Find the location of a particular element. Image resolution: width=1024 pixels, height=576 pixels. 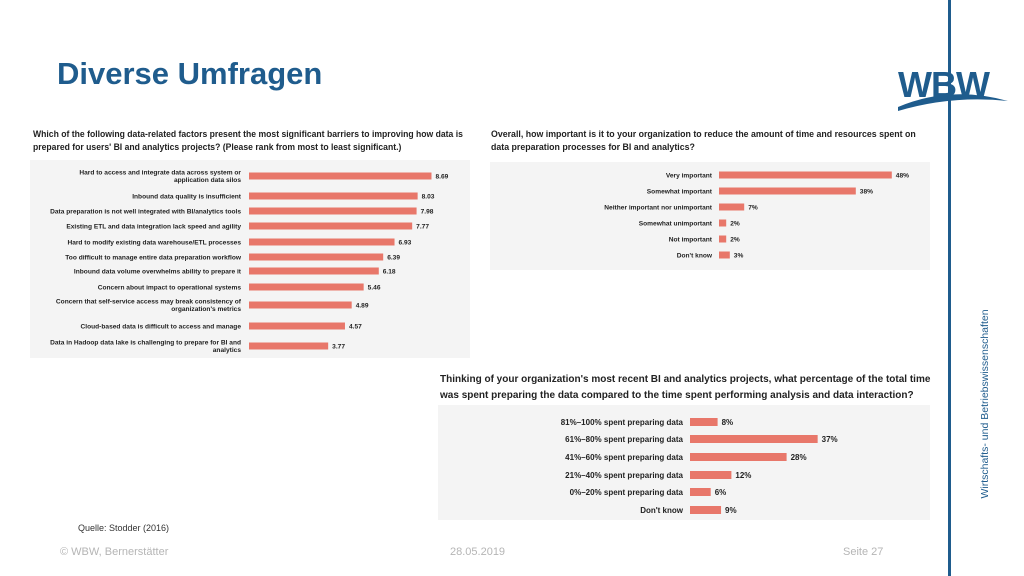

chart-2-value-label: 38% is located at coordinates (866, 191).